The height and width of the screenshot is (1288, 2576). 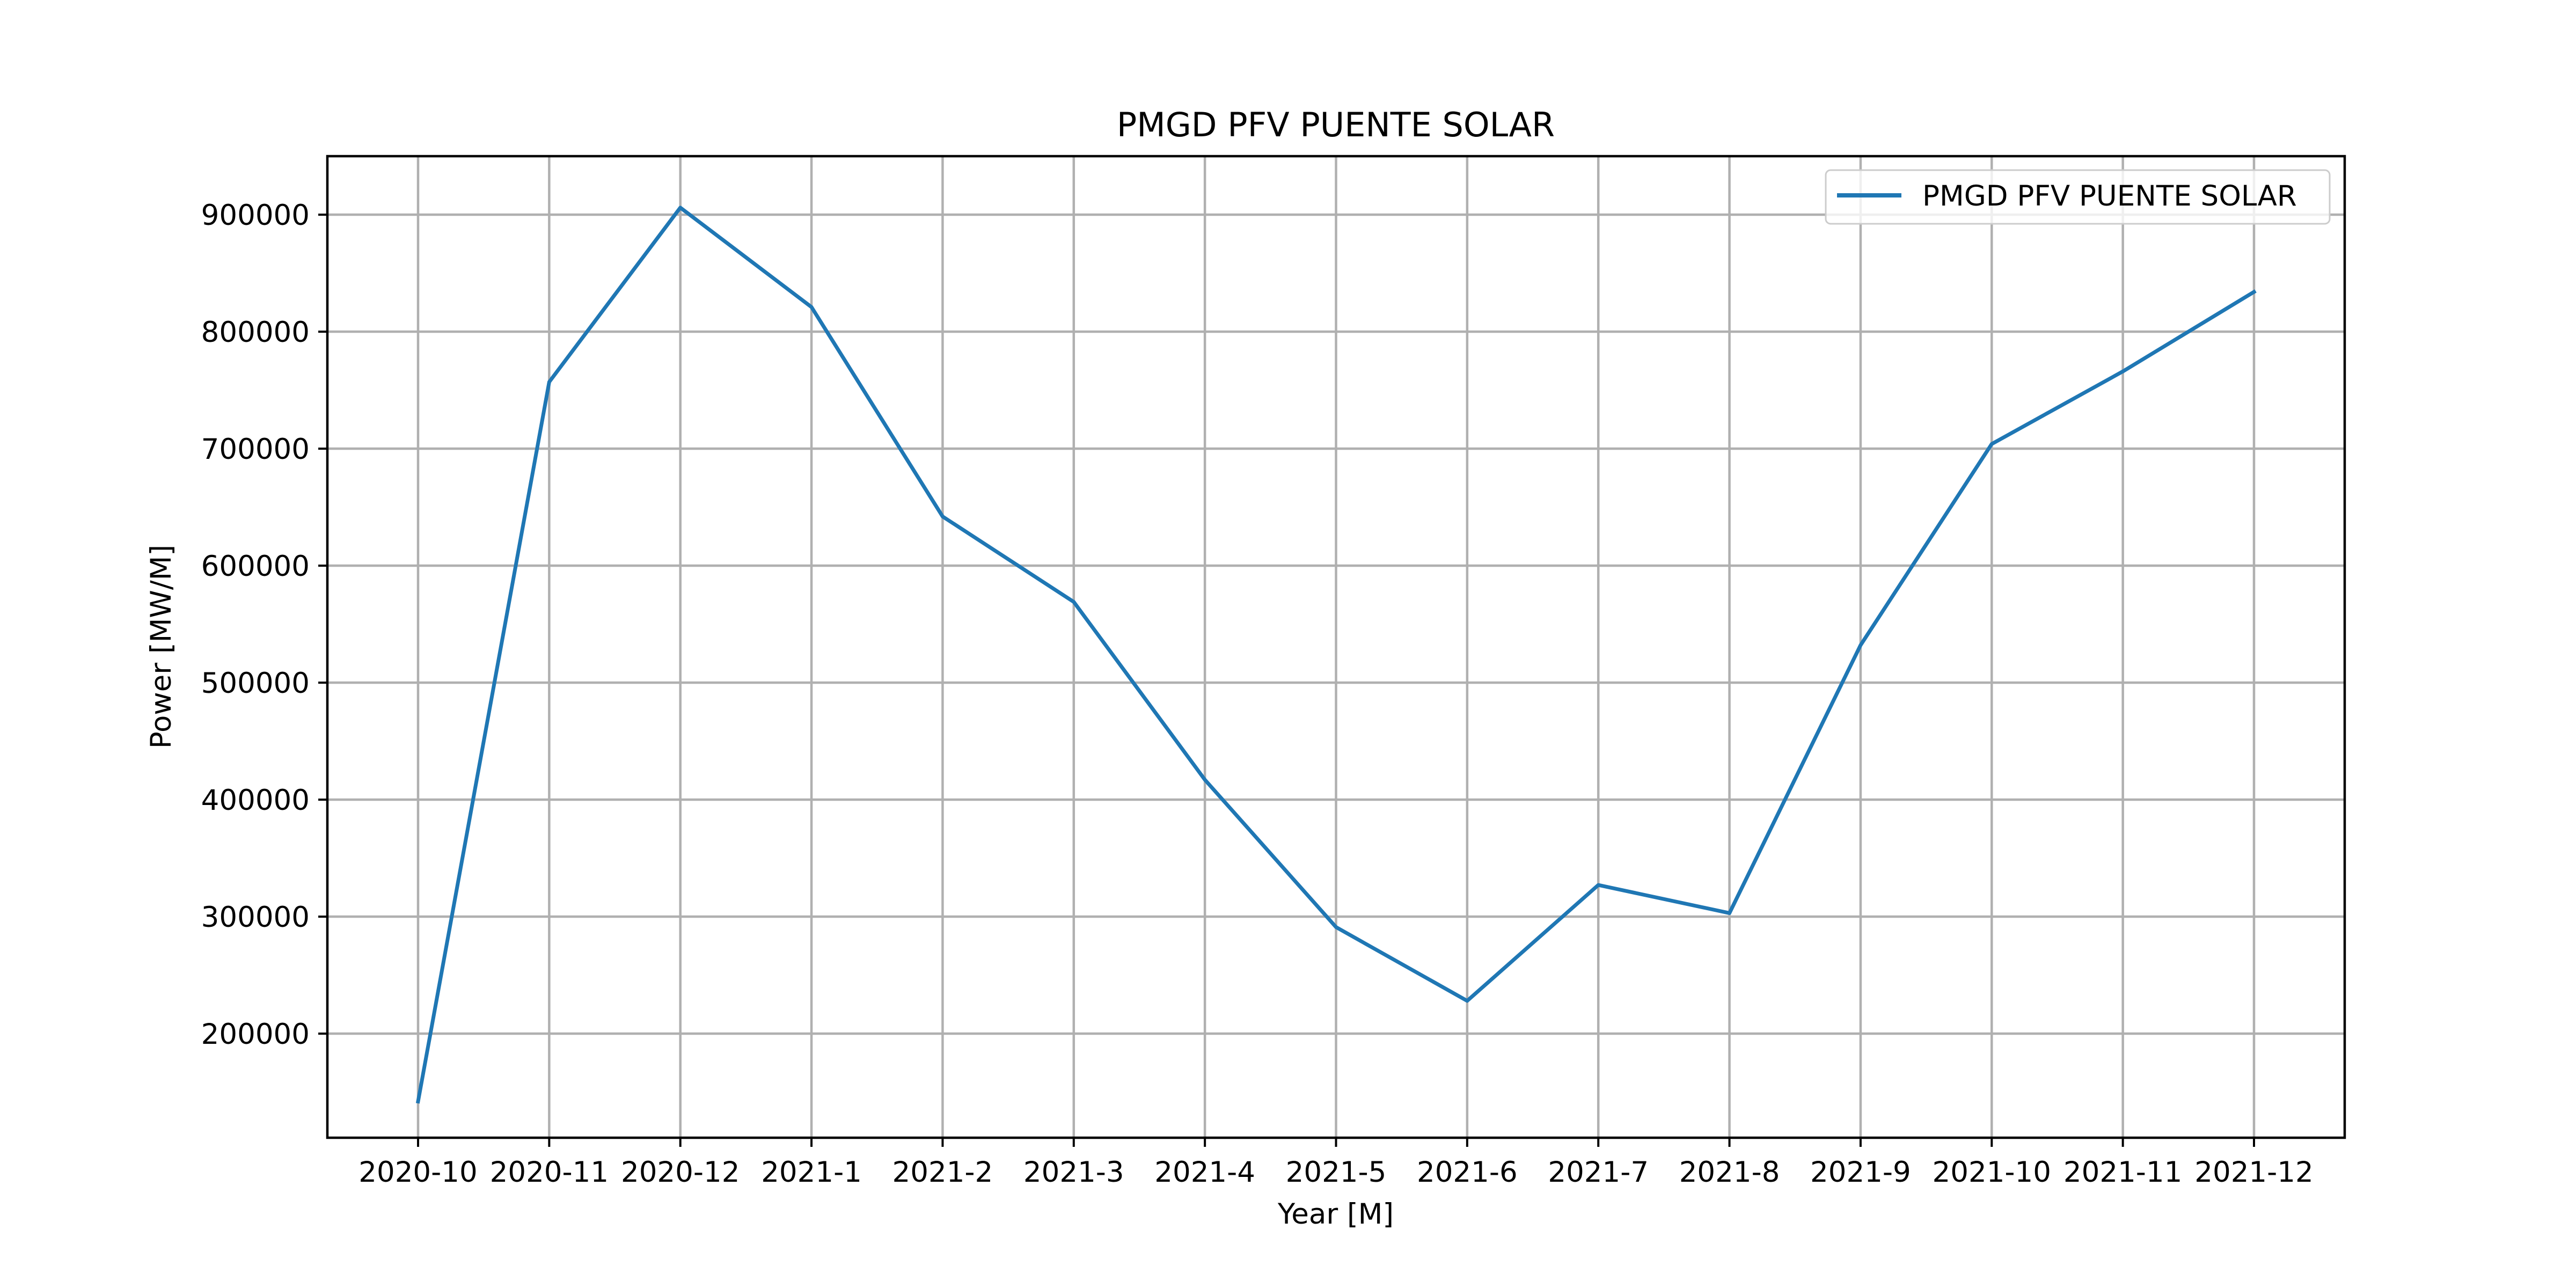 What do you see at coordinates (2253, 1172) in the screenshot?
I see `x-tick-label: 2021-12` at bounding box center [2253, 1172].